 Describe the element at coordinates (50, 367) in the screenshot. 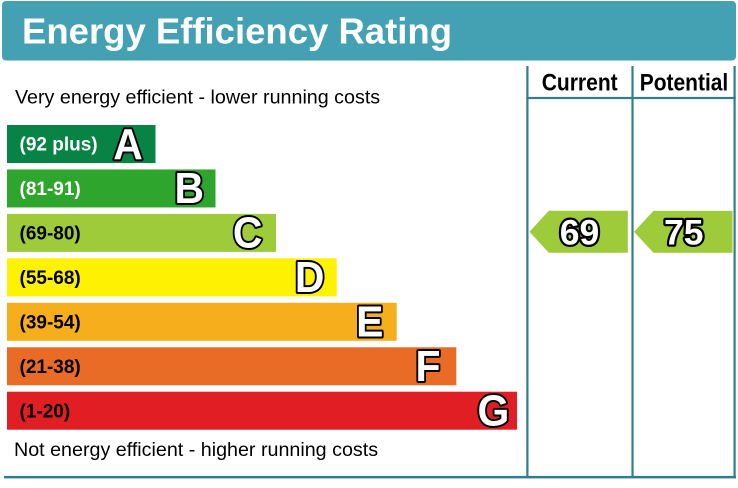

I see `svg-text: (21-38)` at that location.